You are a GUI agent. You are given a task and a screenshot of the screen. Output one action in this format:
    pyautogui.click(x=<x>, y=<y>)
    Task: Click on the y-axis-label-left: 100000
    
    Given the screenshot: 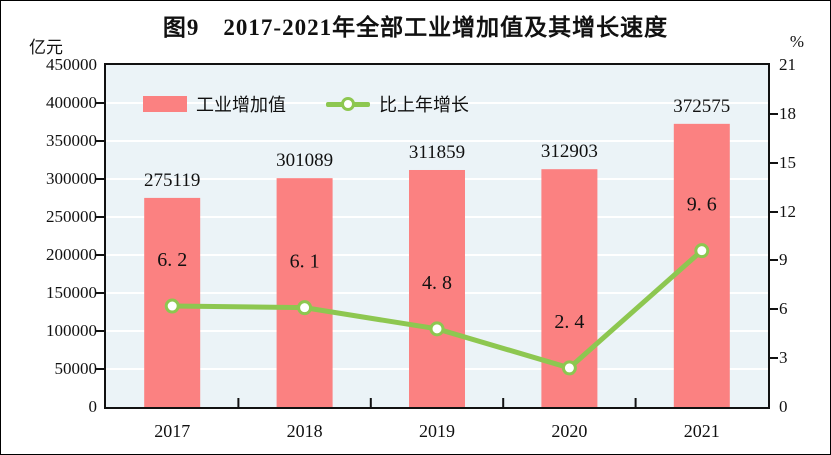 What is the action you would take?
    pyautogui.click(x=71, y=330)
    